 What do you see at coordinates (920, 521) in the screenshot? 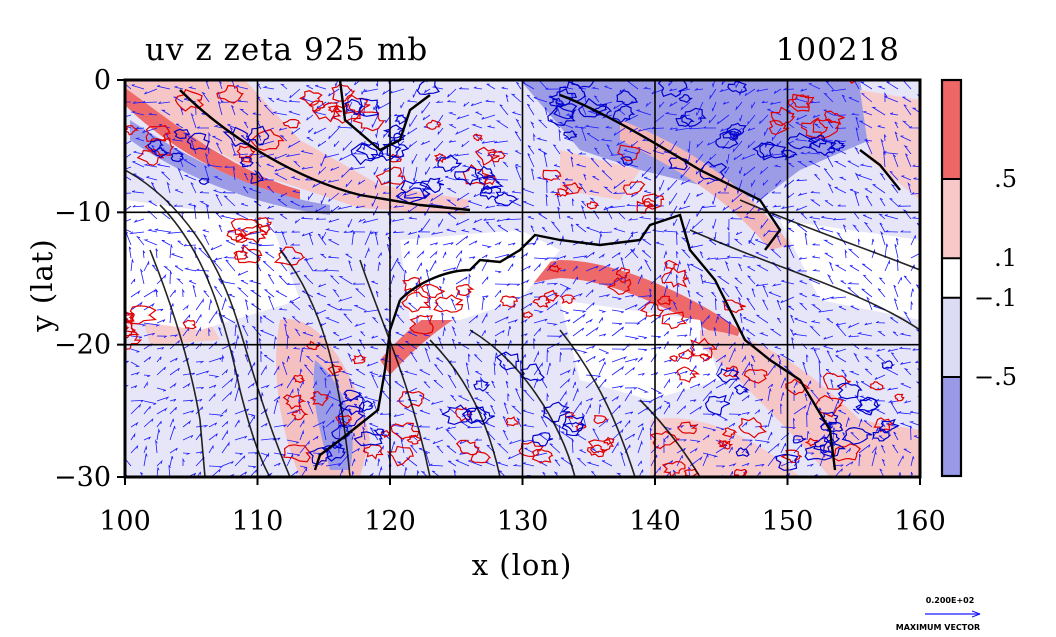
I see `x-tick-label: 160` at bounding box center [920, 521].